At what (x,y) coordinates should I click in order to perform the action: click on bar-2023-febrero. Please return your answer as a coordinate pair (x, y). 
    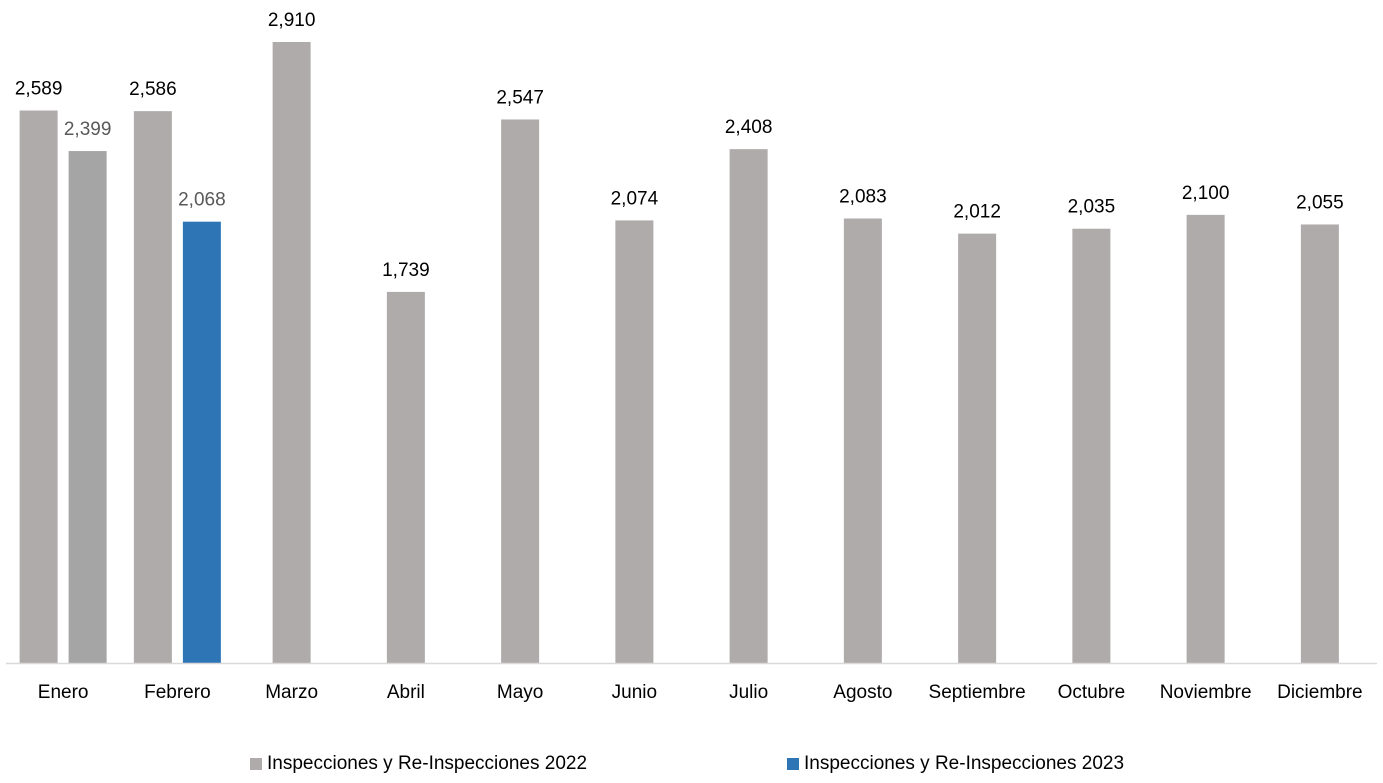
    Looking at the image, I should click on (201, 442).